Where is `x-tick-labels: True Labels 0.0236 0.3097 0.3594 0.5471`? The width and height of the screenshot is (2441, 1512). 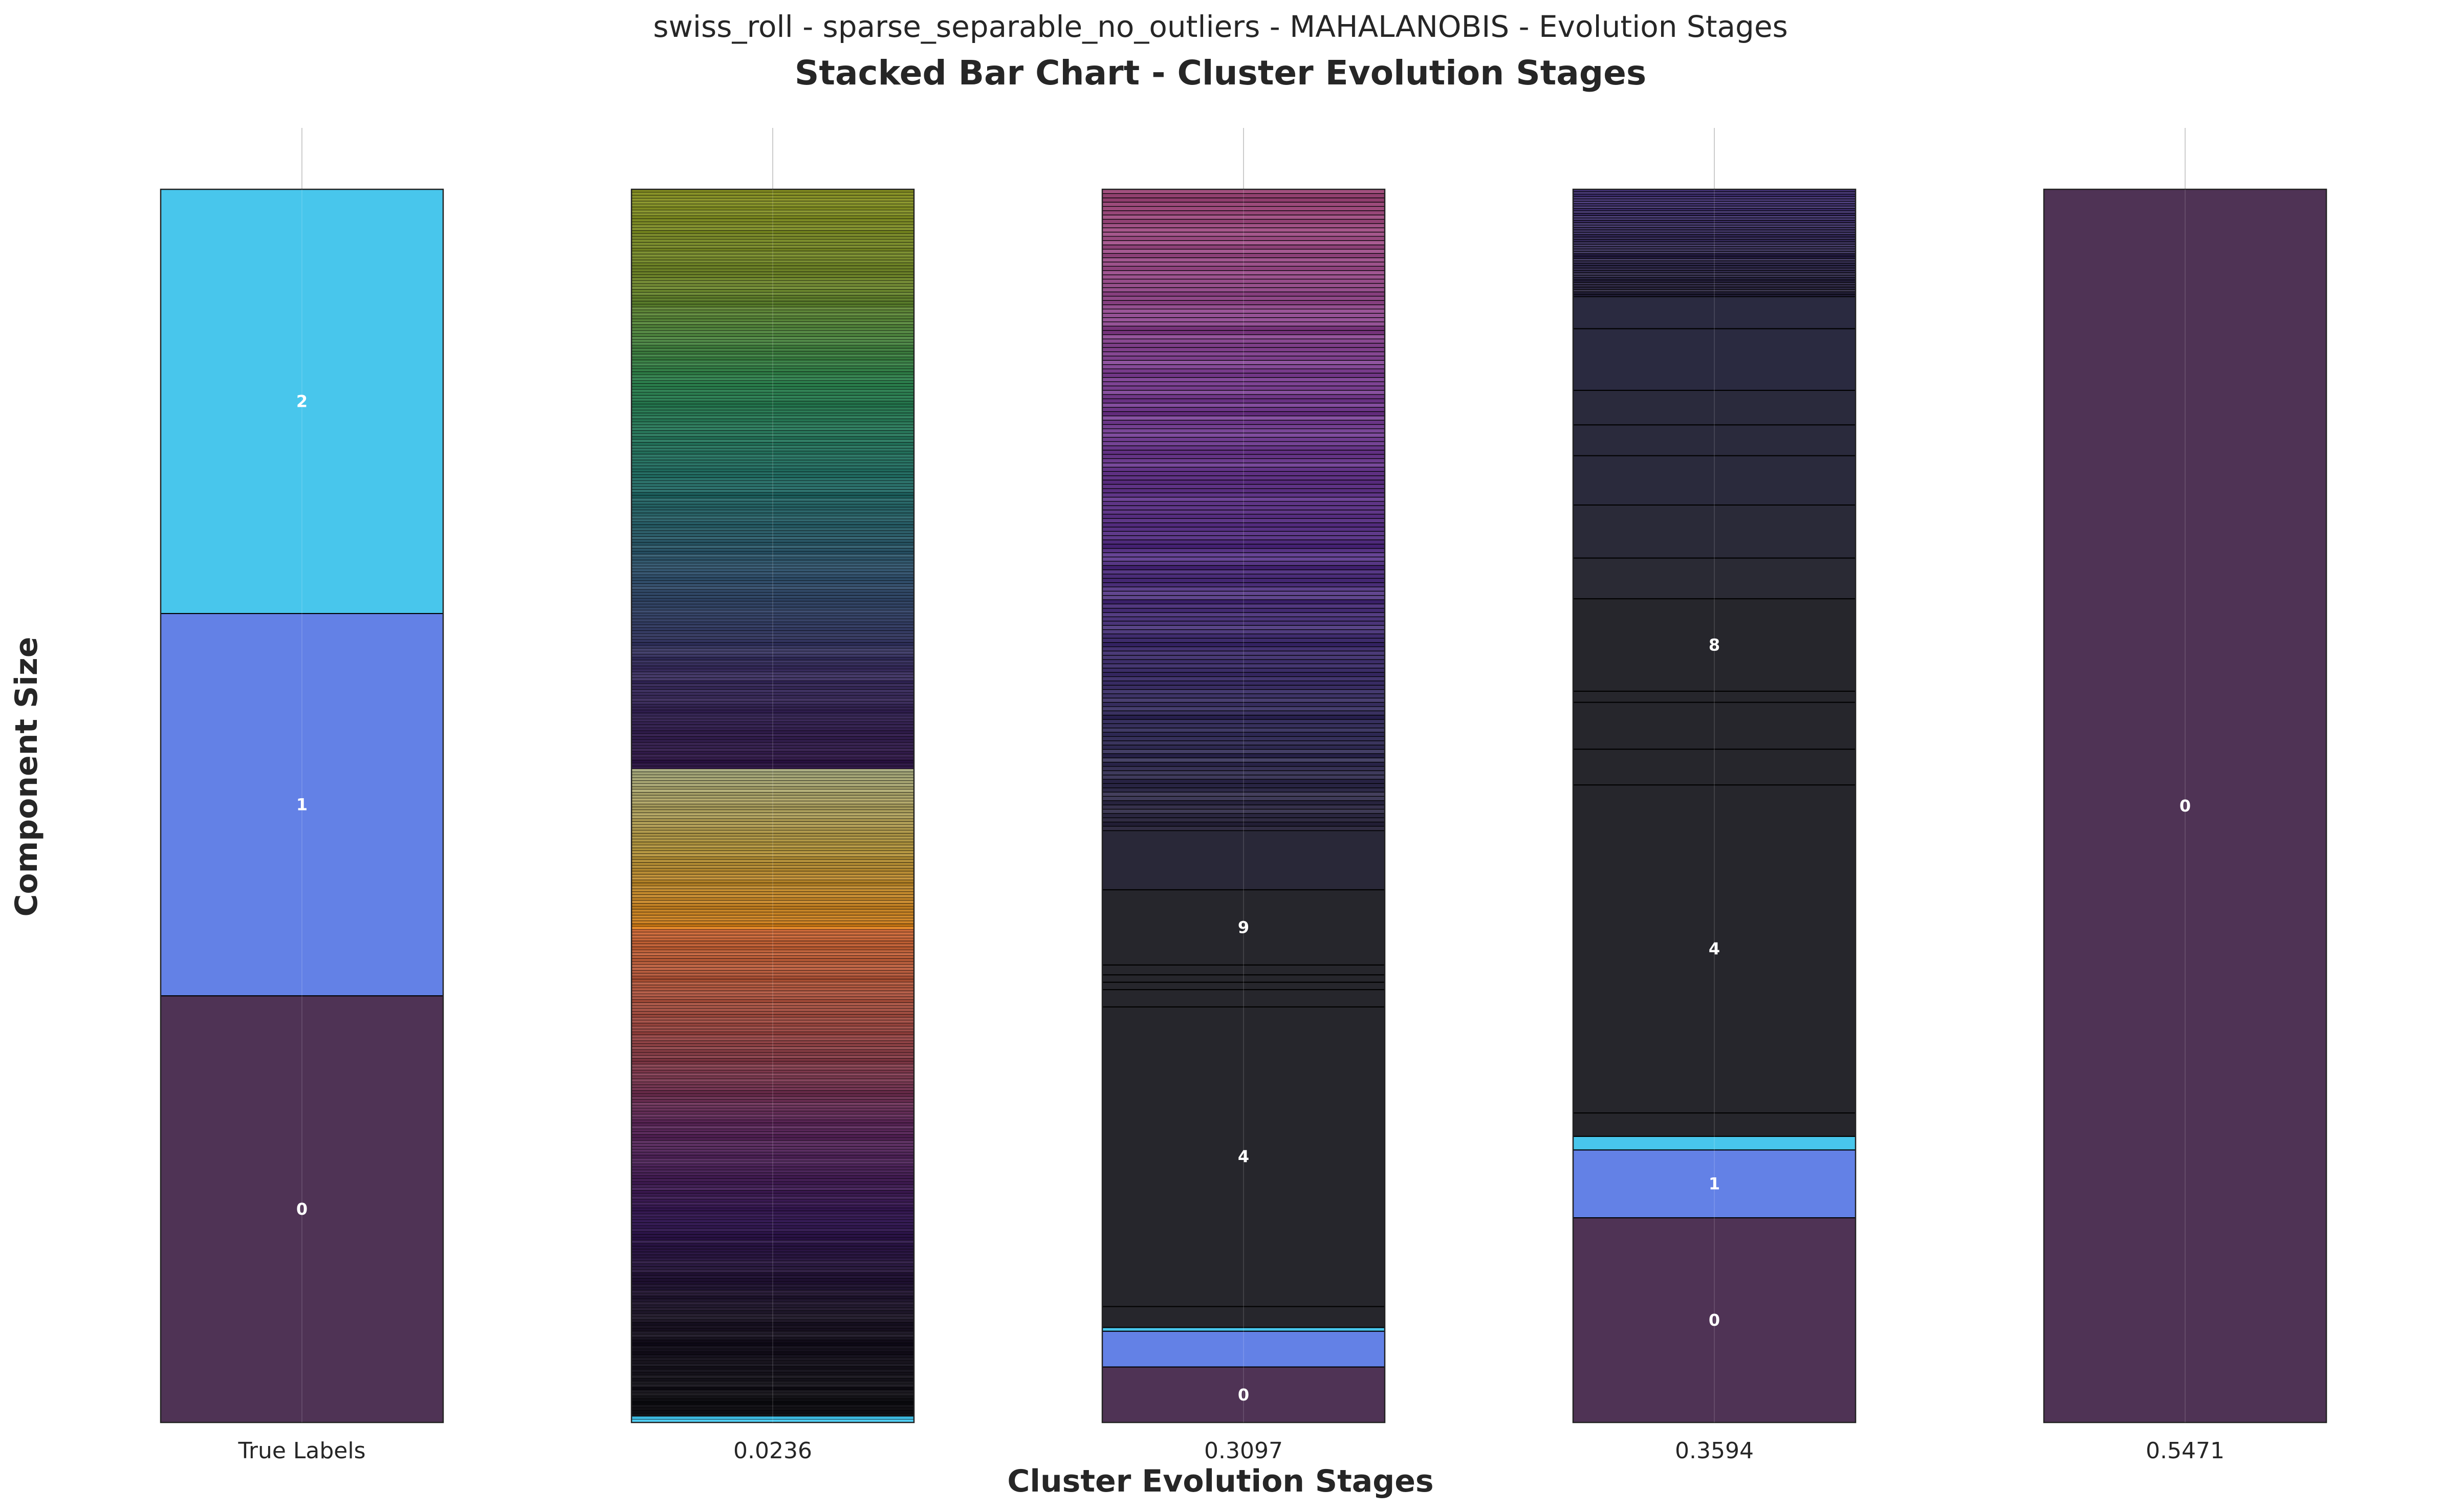 x-tick-labels: True Labels 0.0236 0.3097 0.3594 0.5471 is located at coordinates (1231, 1451).